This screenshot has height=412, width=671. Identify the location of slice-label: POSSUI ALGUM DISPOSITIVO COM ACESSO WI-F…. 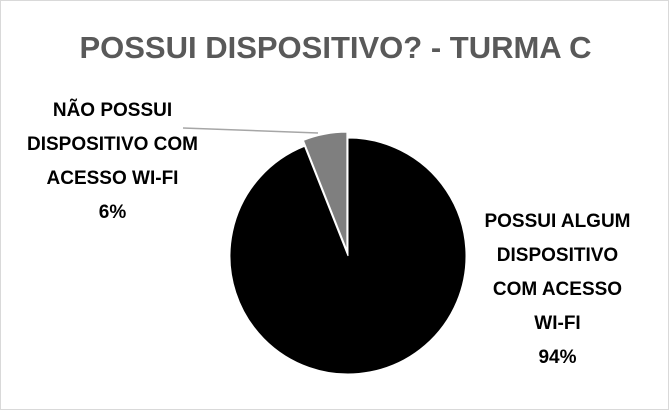
(557, 290).